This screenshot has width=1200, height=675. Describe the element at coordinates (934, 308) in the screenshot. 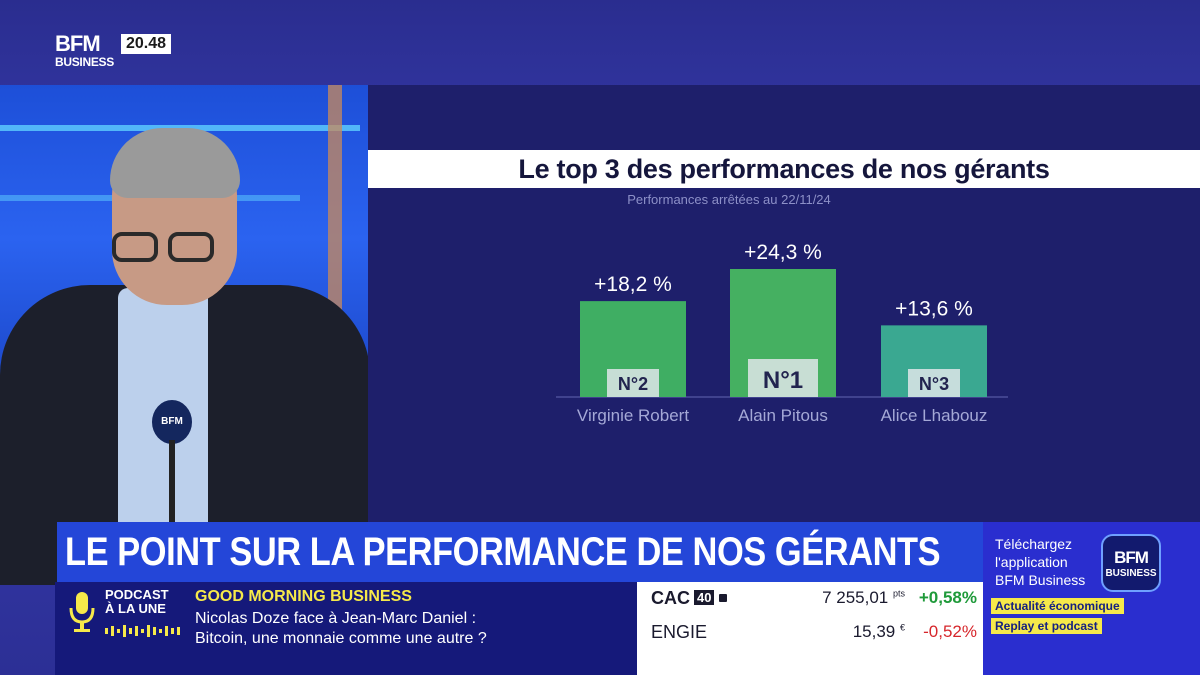

I see `bar-value-label: +13,6 %` at that location.